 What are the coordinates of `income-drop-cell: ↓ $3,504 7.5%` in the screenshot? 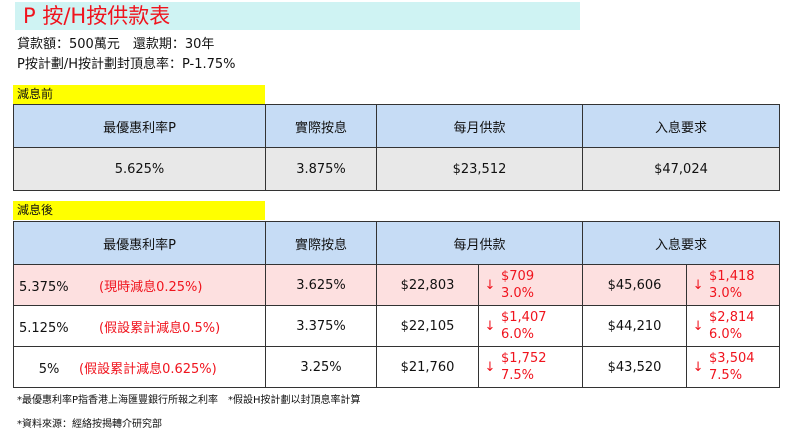 It's located at (733, 367).